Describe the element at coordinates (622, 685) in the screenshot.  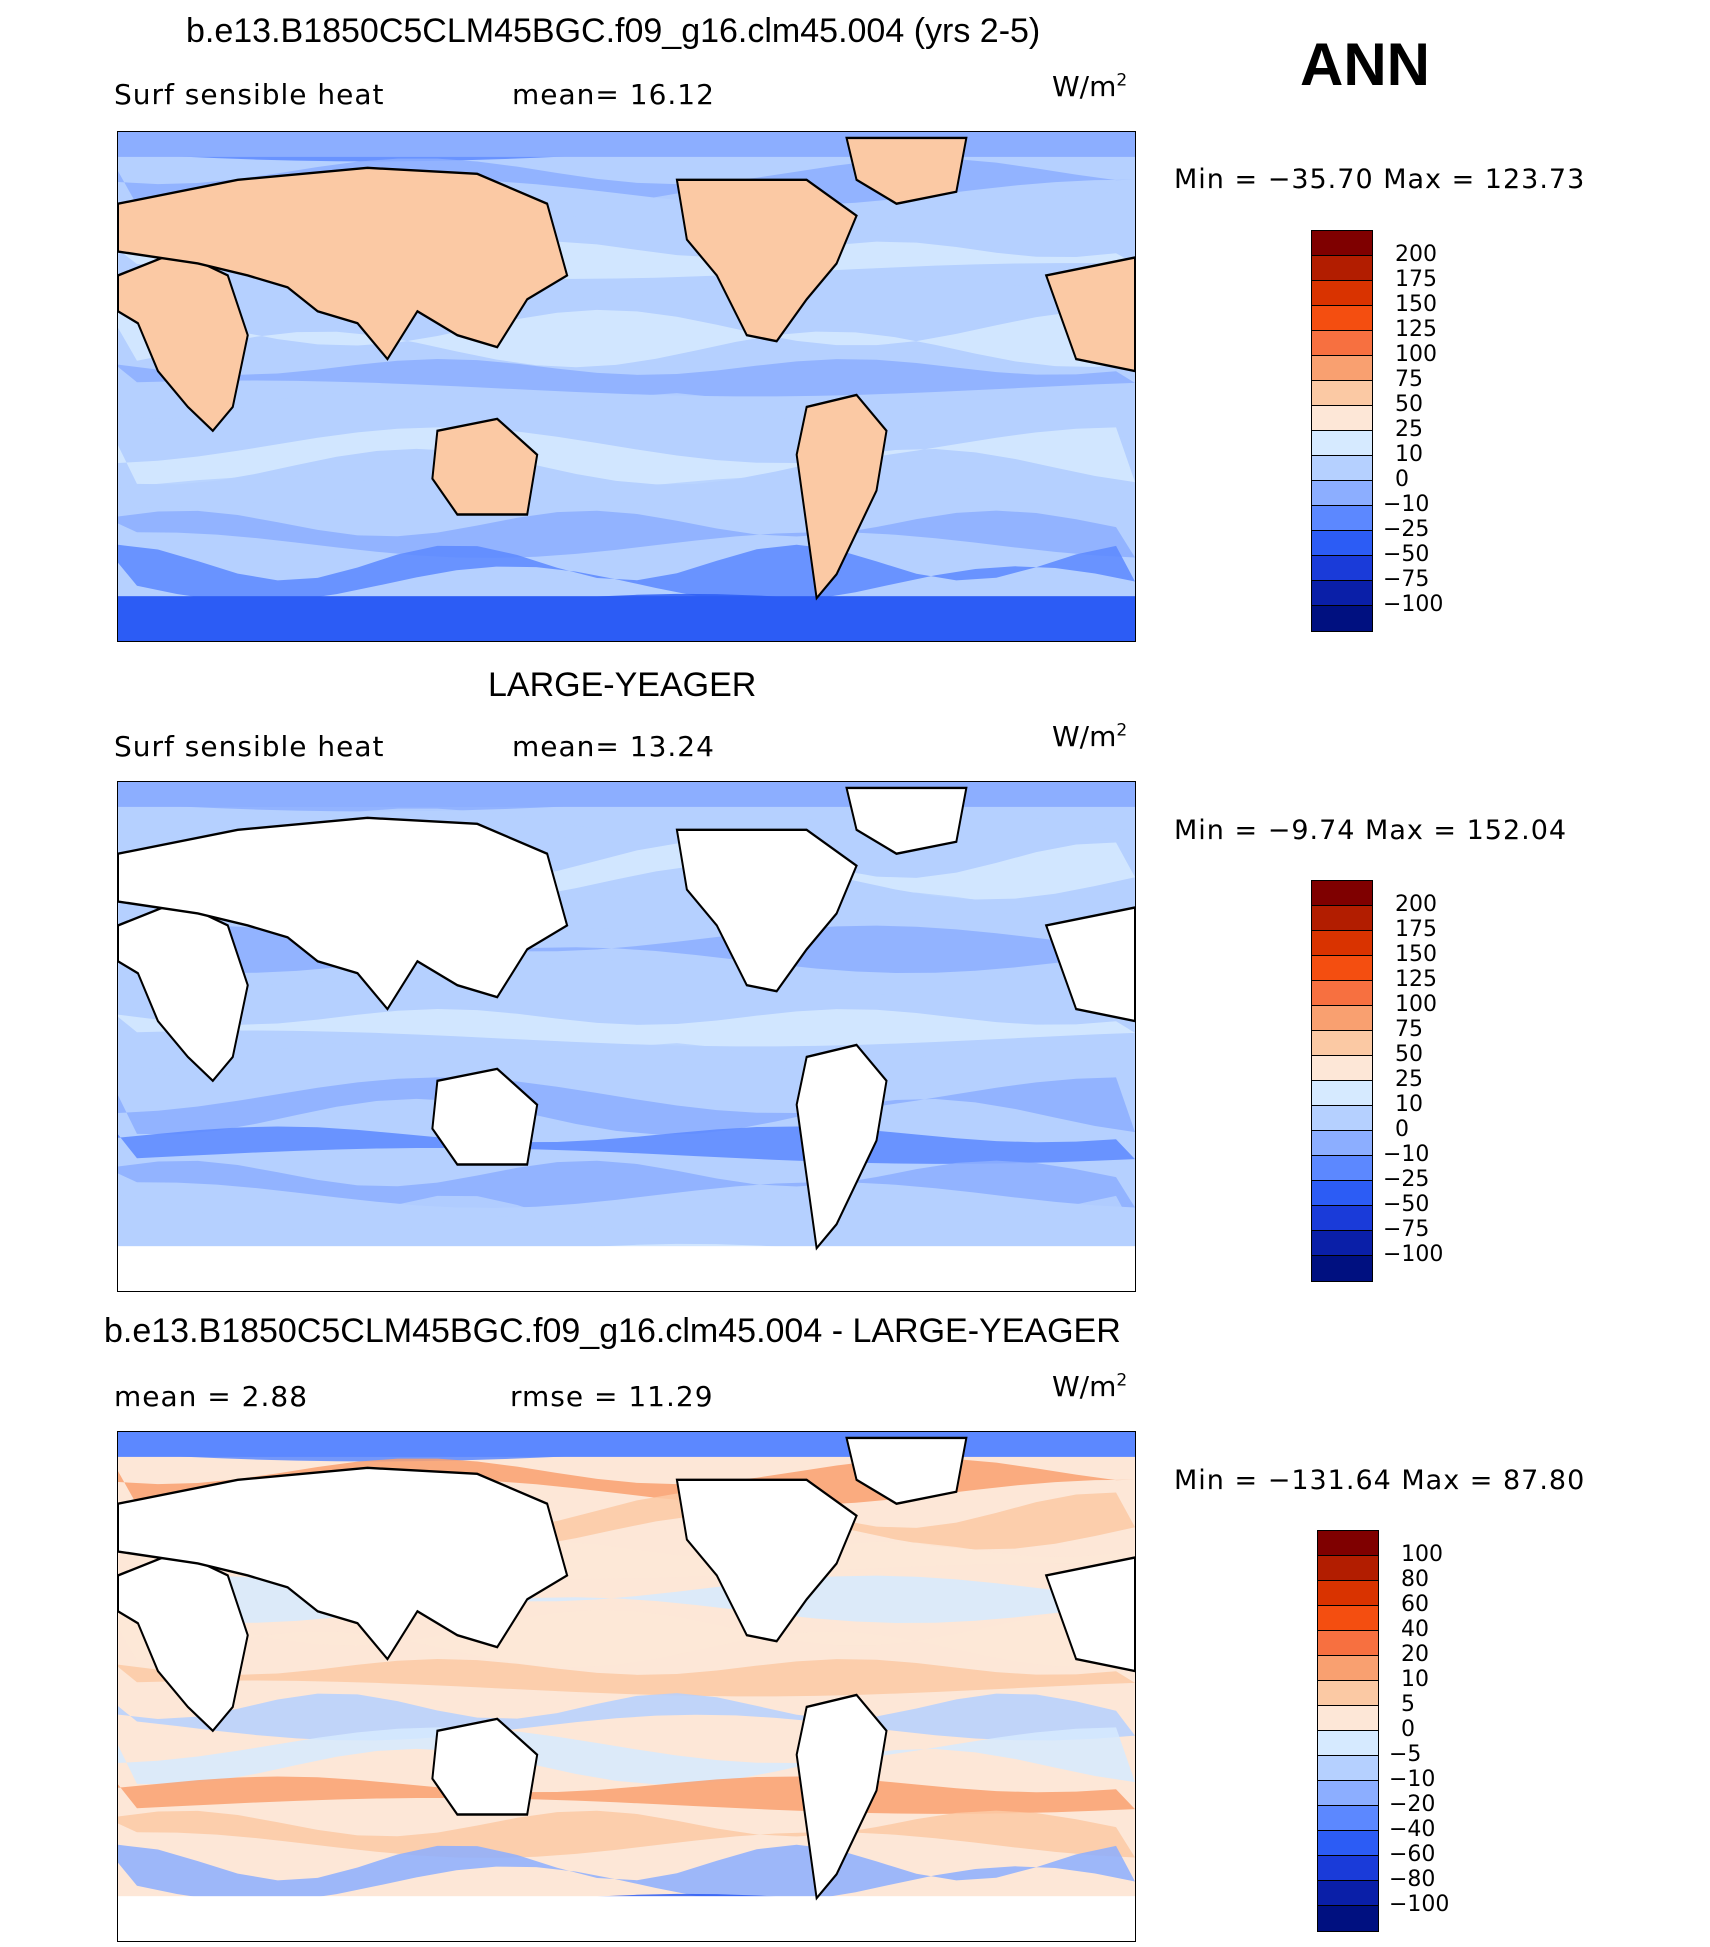
I see `panel2-title: LARGE-YEAGER` at that location.